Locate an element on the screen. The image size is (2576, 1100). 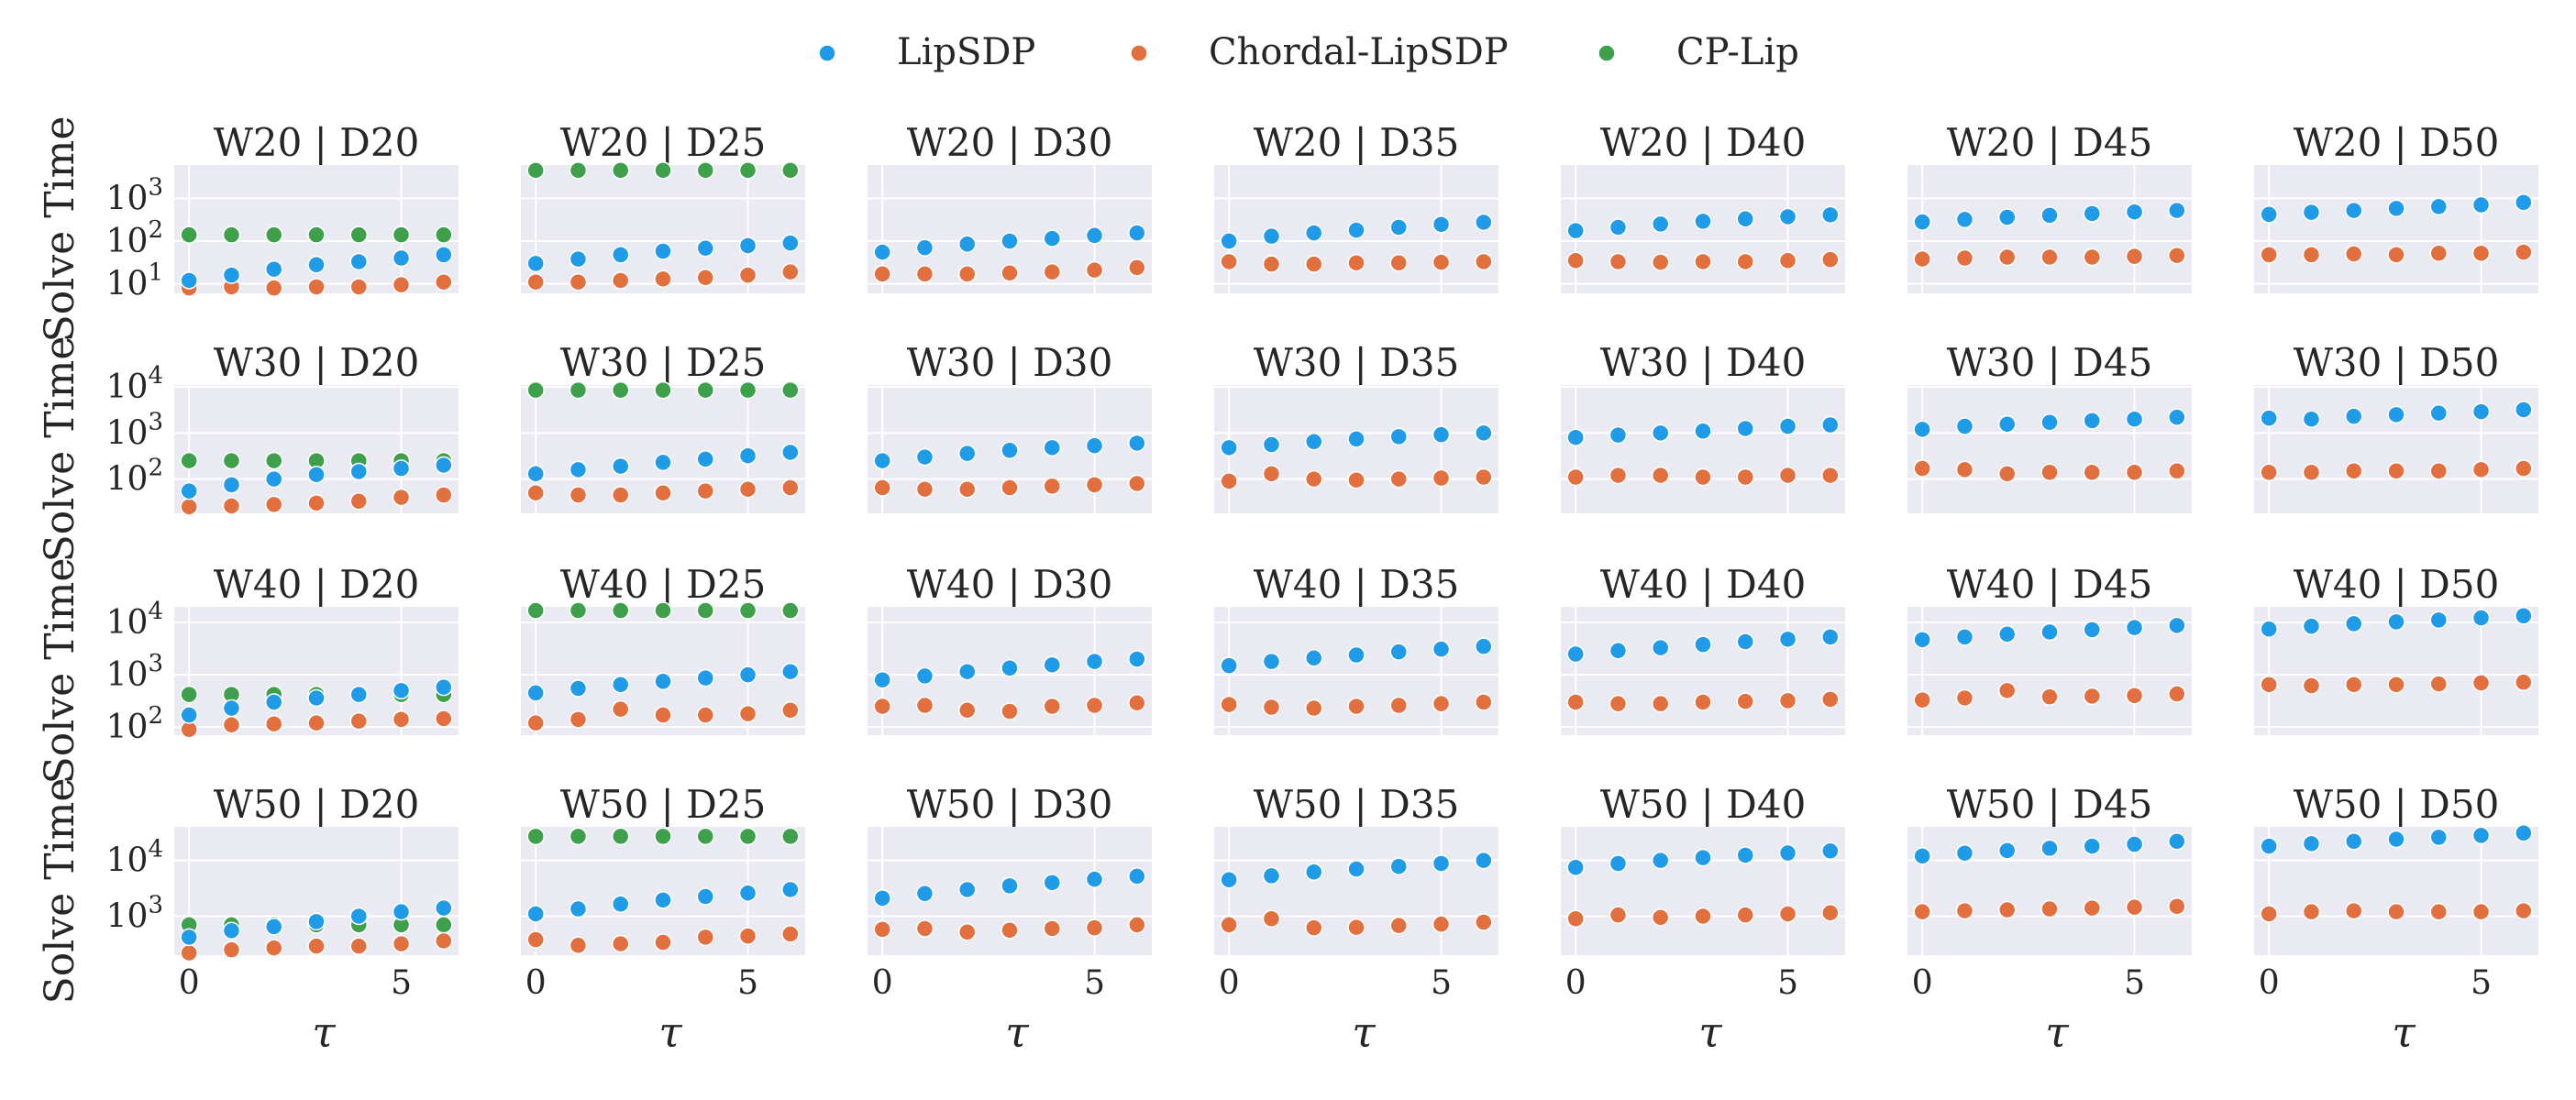
panel-w30-d25: W30 | D25 is located at coordinates (663, 426).